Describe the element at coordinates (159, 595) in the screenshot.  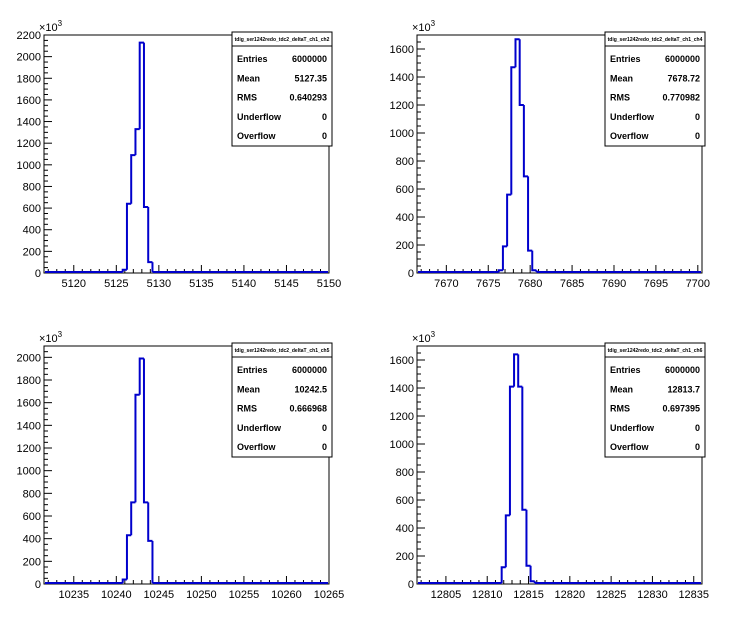
I see `x-tick-label: 10245` at that location.